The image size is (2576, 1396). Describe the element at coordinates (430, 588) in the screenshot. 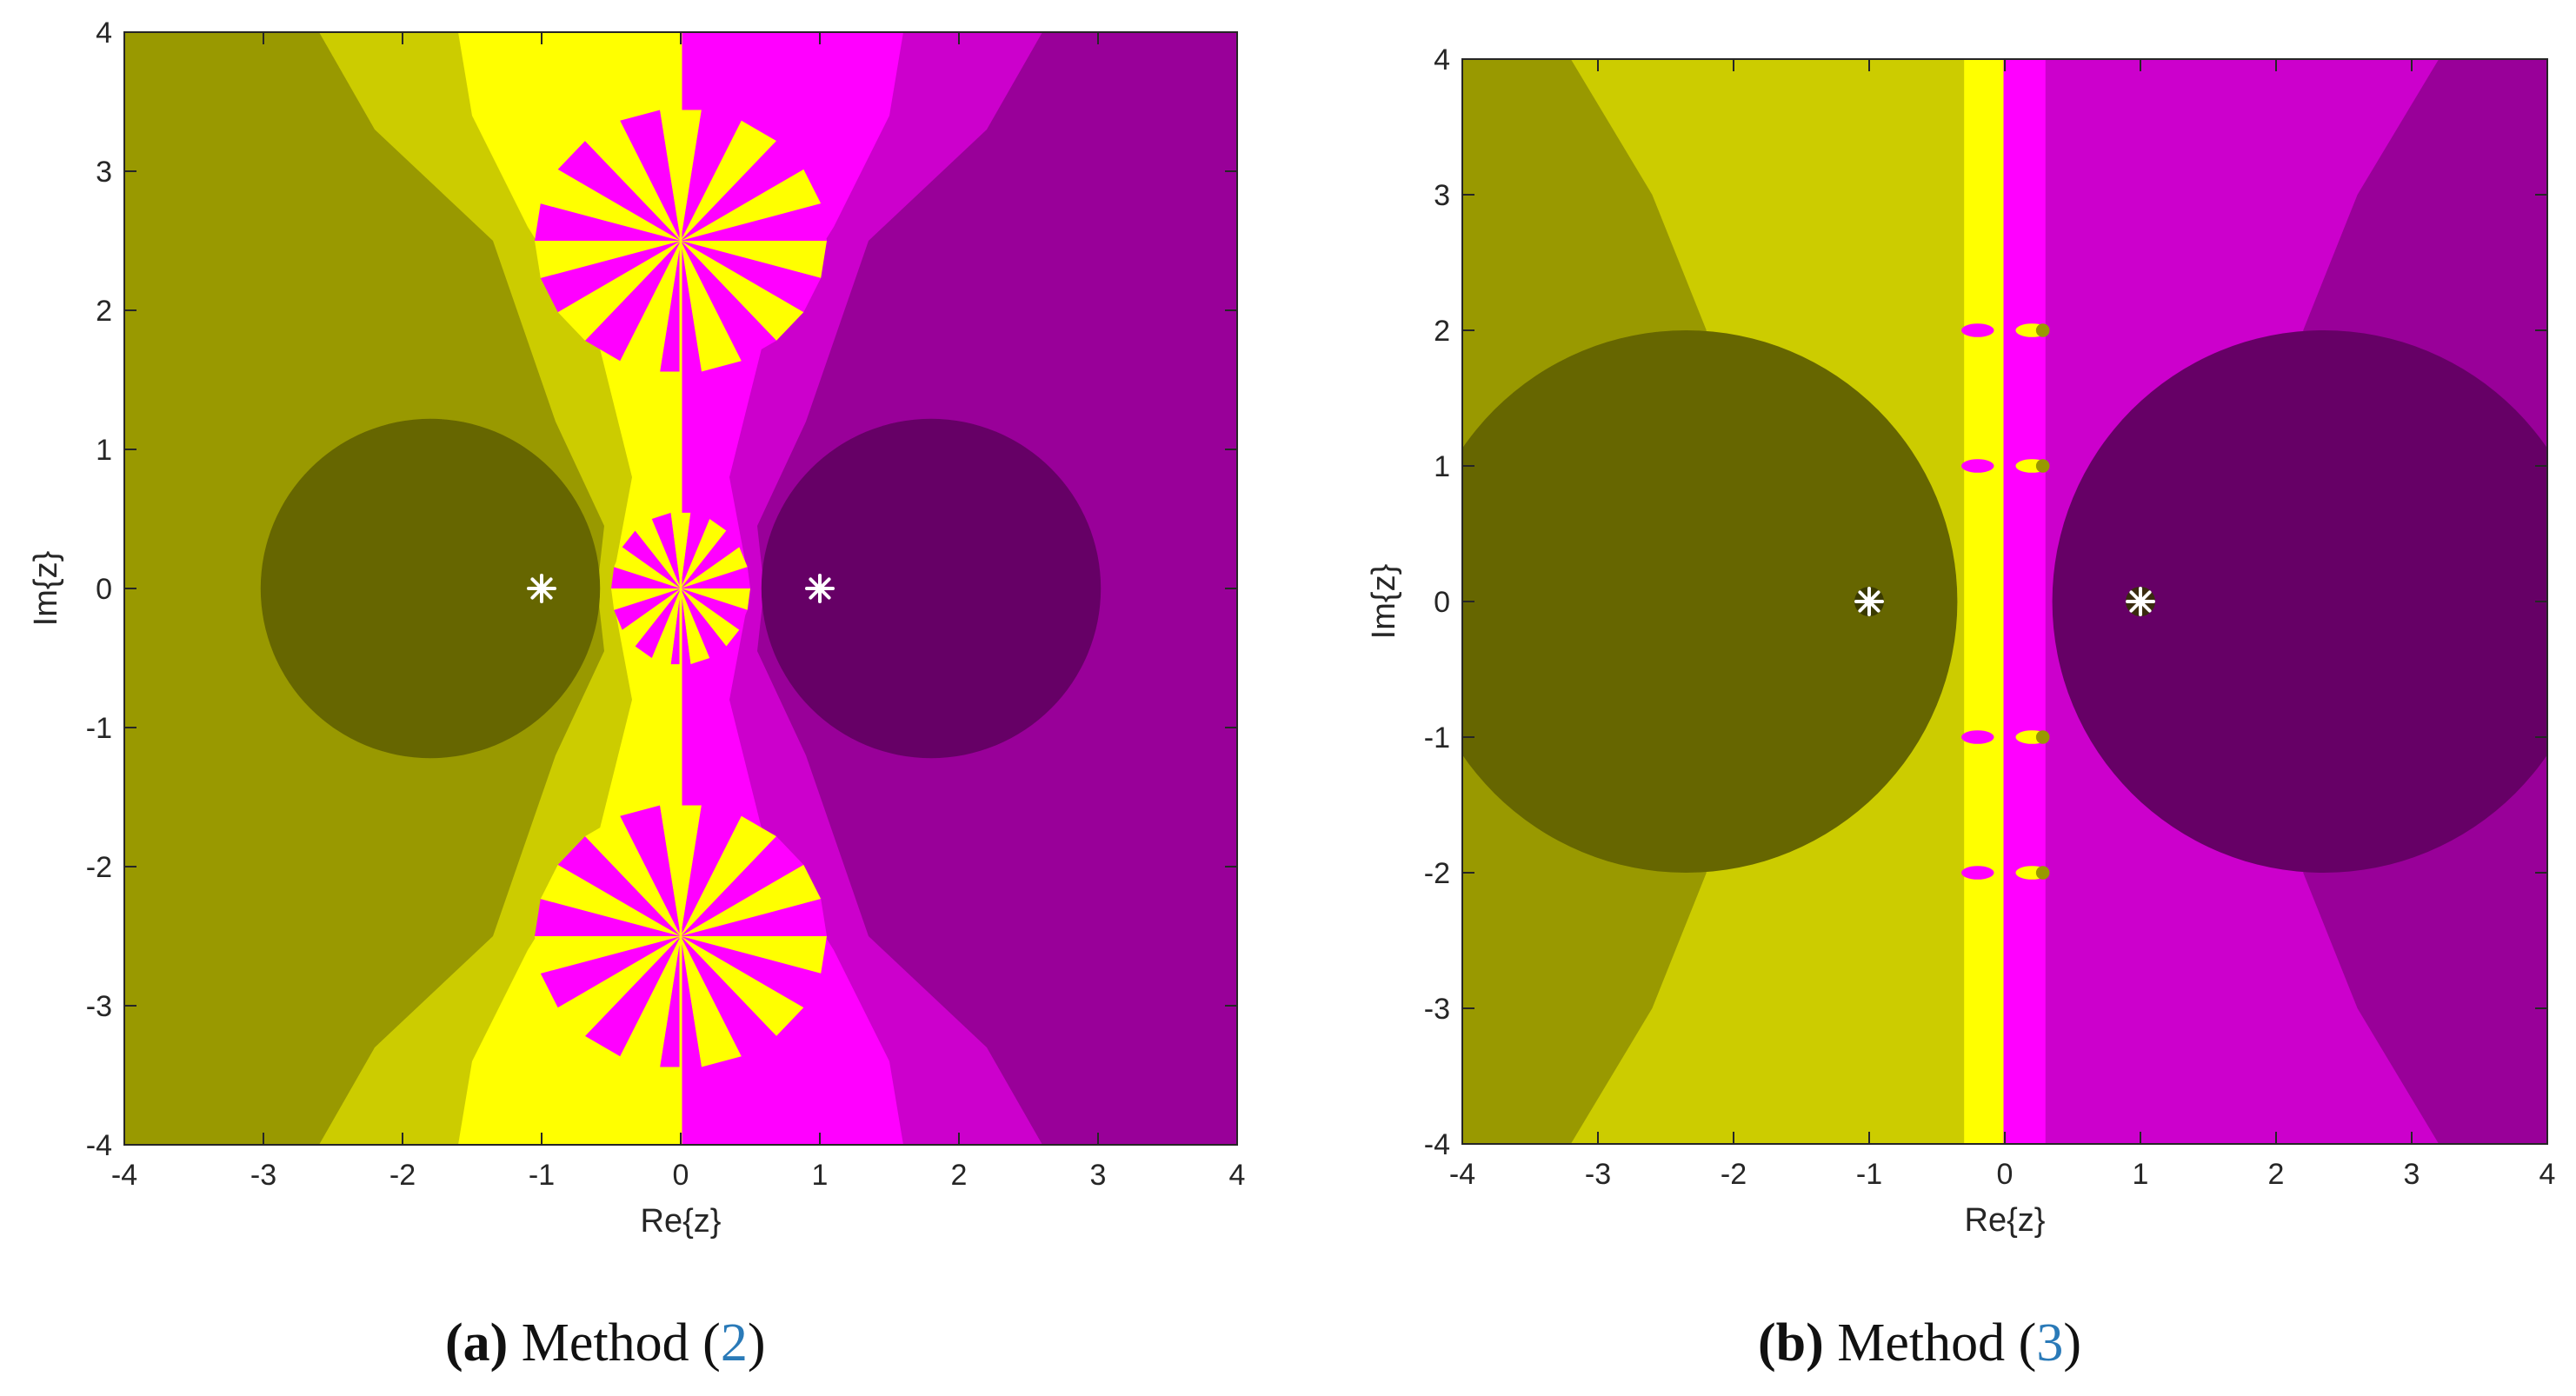

I see `core-disk-left` at that location.